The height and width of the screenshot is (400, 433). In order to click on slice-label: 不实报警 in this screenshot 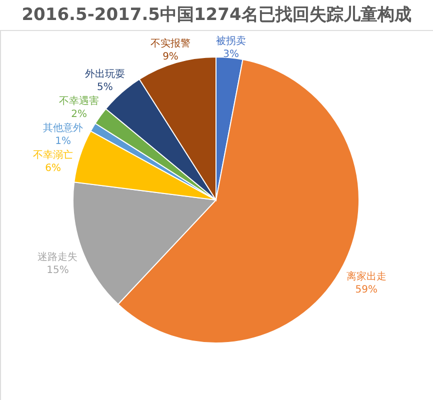, I will do `click(170, 43)`.